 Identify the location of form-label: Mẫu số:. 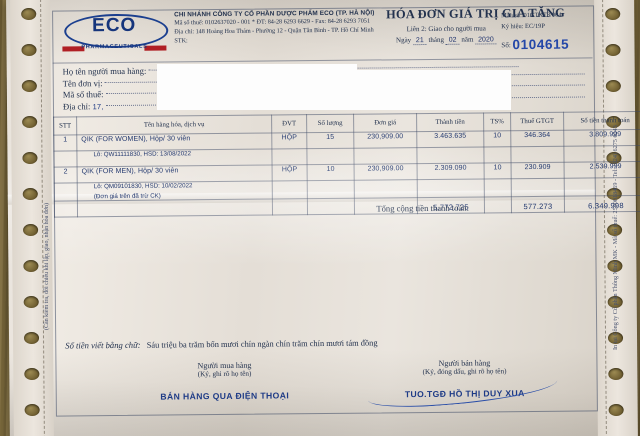
(511, 16).